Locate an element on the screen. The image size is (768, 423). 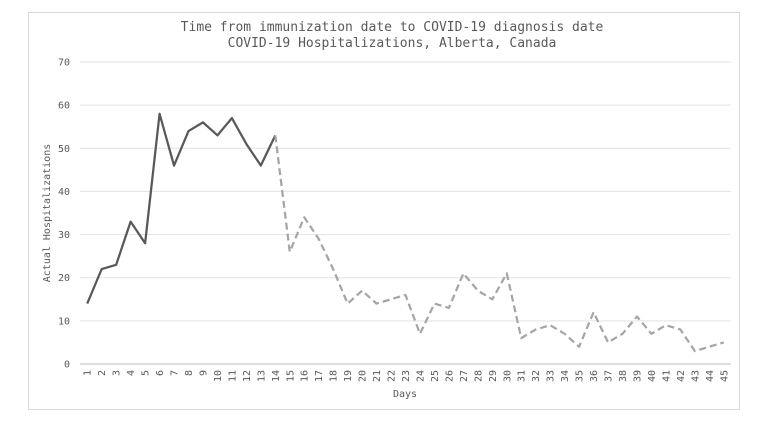
x-tick-label: 45 is located at coordinates (724, 376).